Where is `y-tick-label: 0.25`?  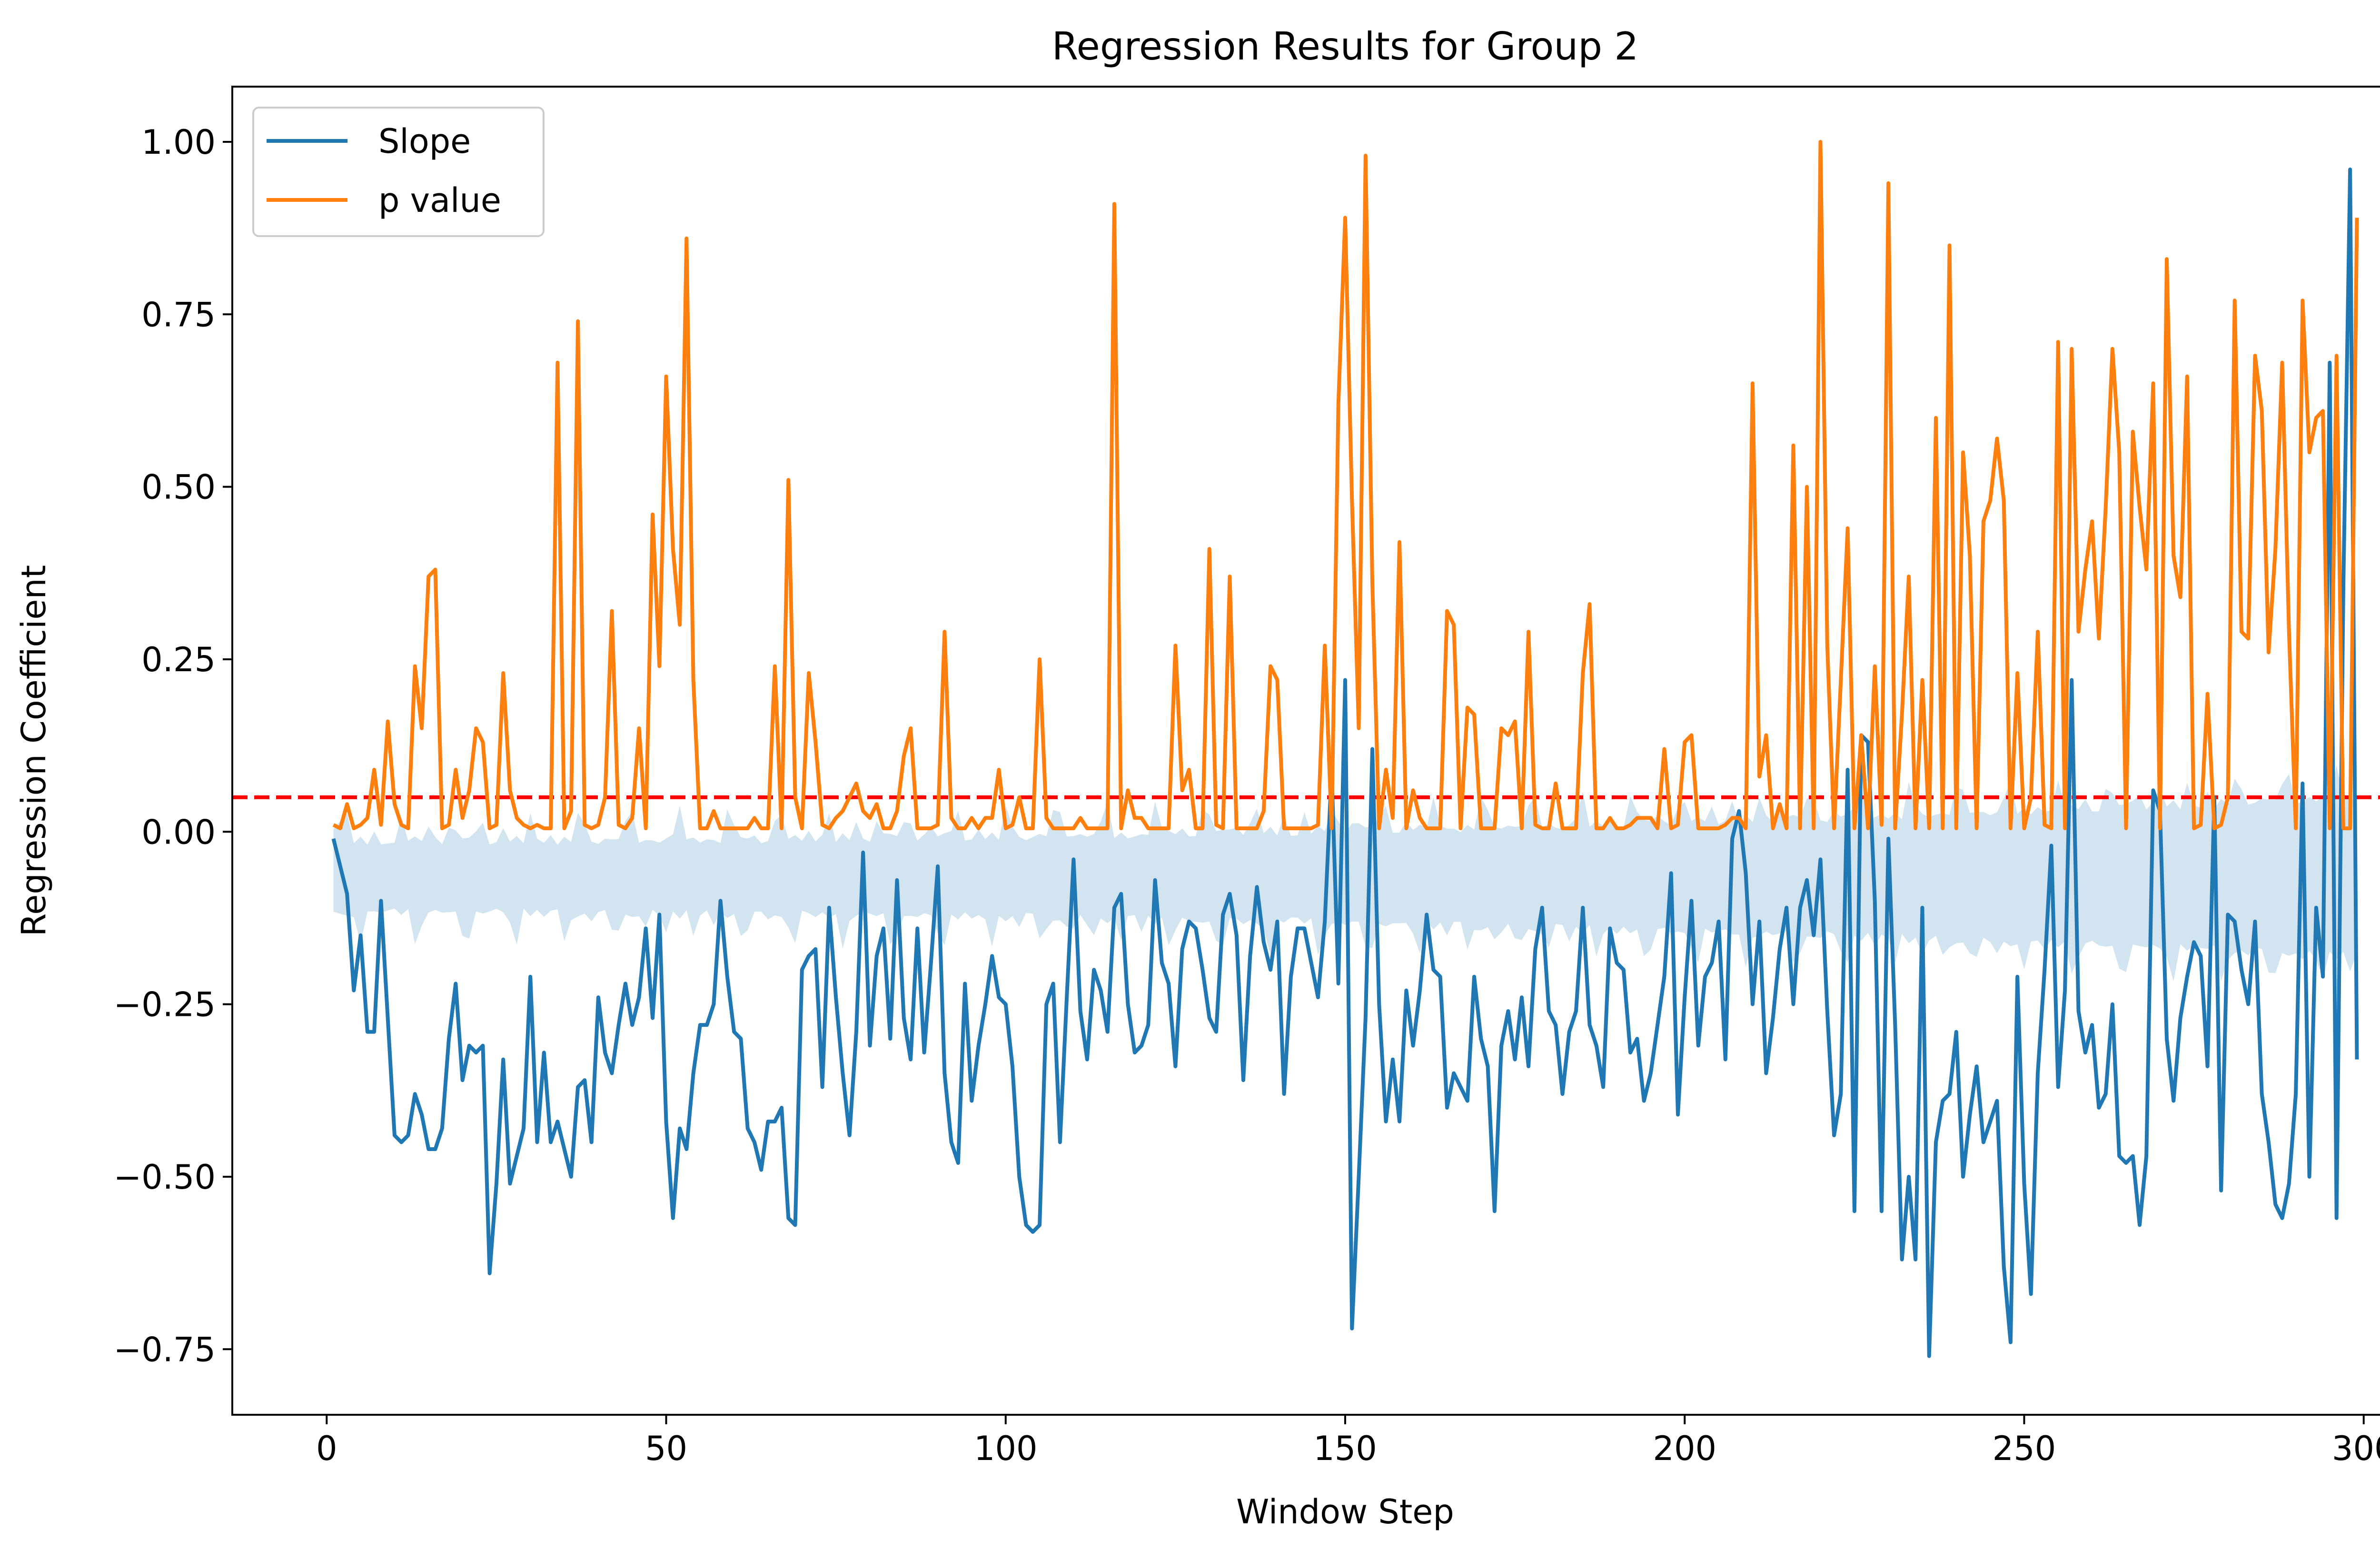
y-tick-label: 0.25 is located at coordinates (178, 659).